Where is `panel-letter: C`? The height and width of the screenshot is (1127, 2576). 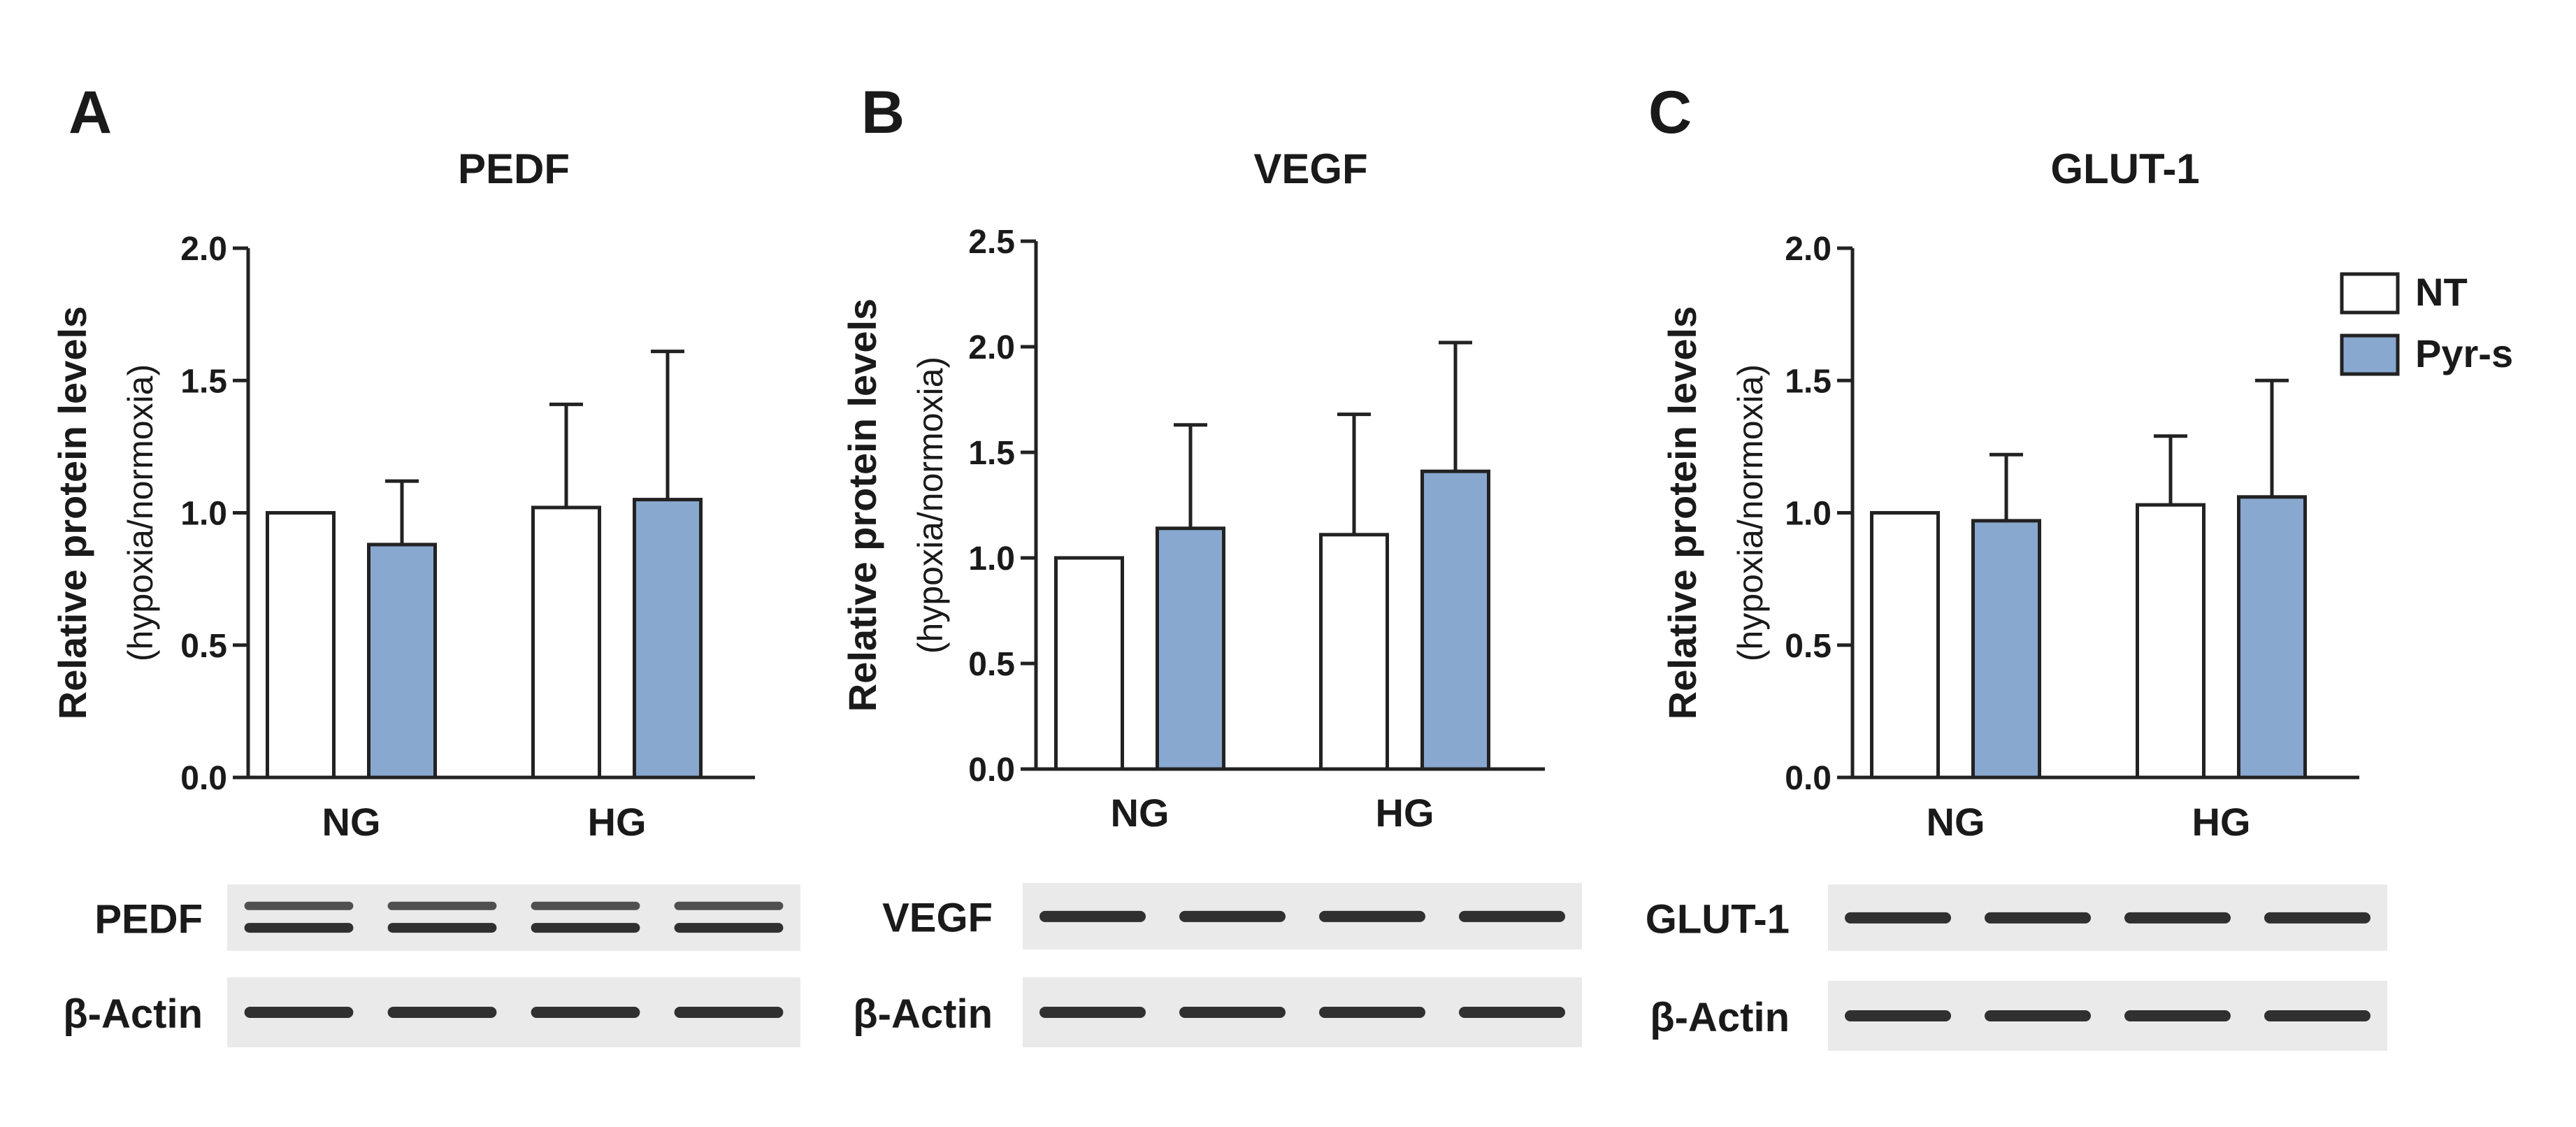 panel-letter: C is located at coordinates (1670, 112).